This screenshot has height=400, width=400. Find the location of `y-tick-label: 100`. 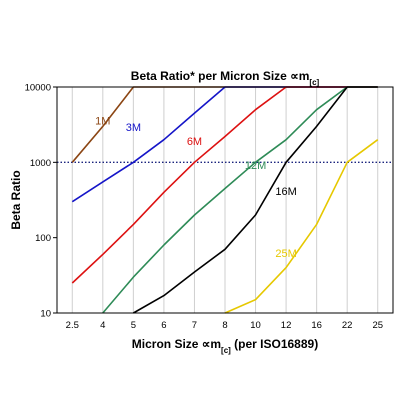

y-tick-label: 100 is located at coordinates (43, 238).